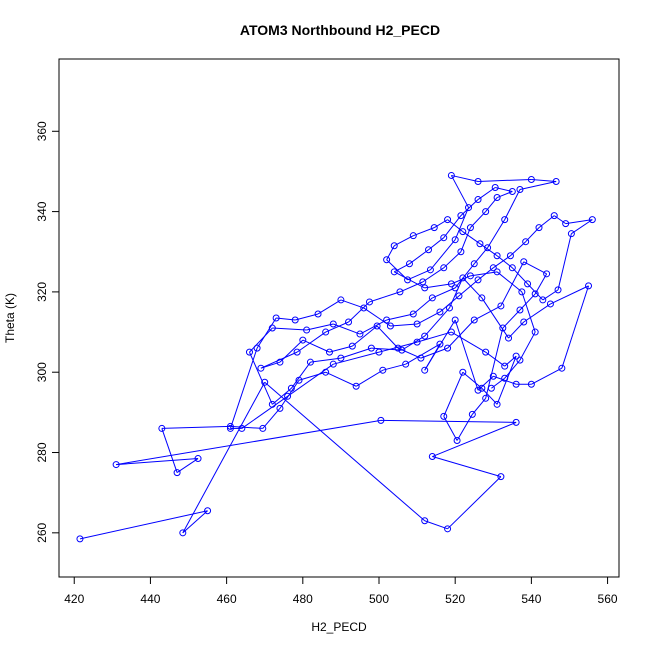 The image size is (650, 650). What do you see at coordinates (42, 452) in the screenshot?
I see `y-tick-label: 280` at bounding box center [42, 452].